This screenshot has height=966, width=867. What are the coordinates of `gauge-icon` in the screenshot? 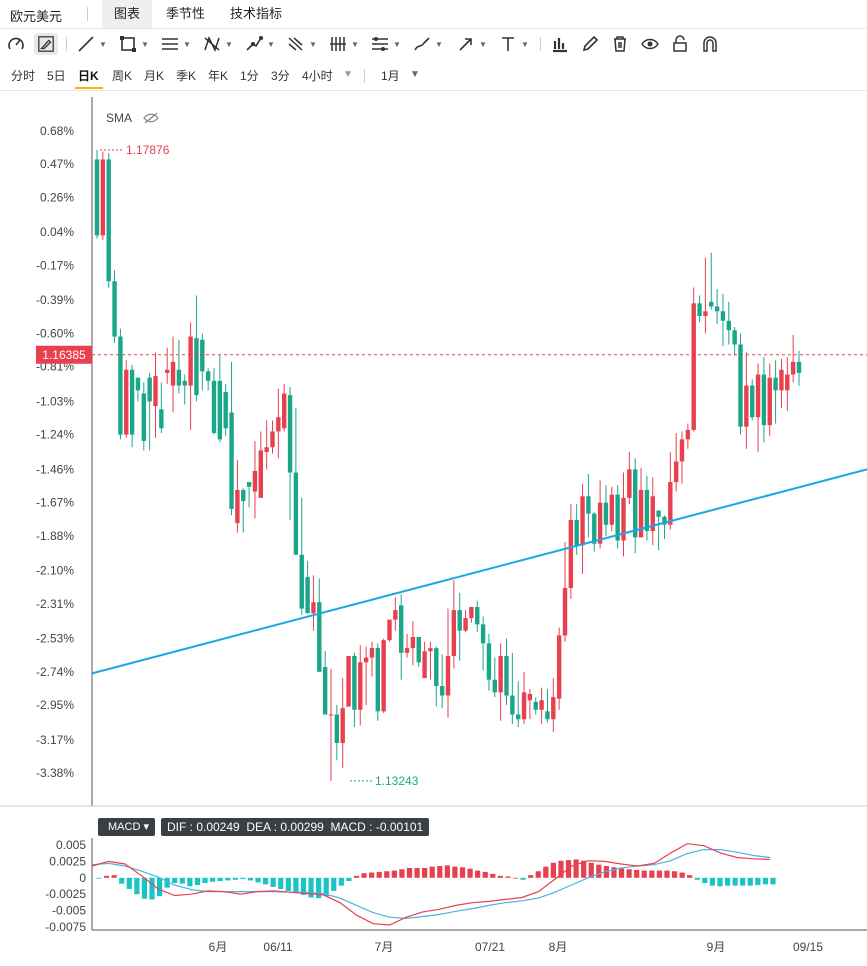 It's located at (16, 44).